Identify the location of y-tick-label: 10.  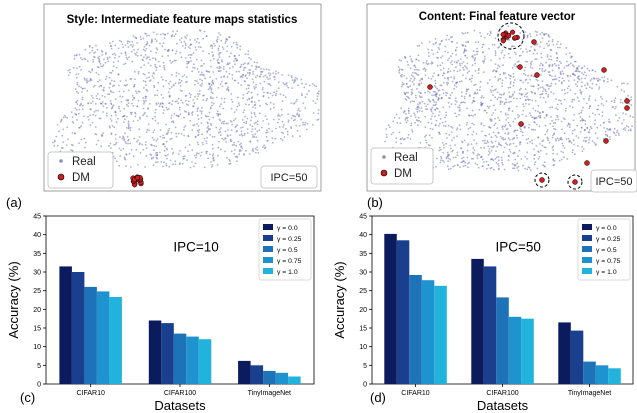
(37, 347).